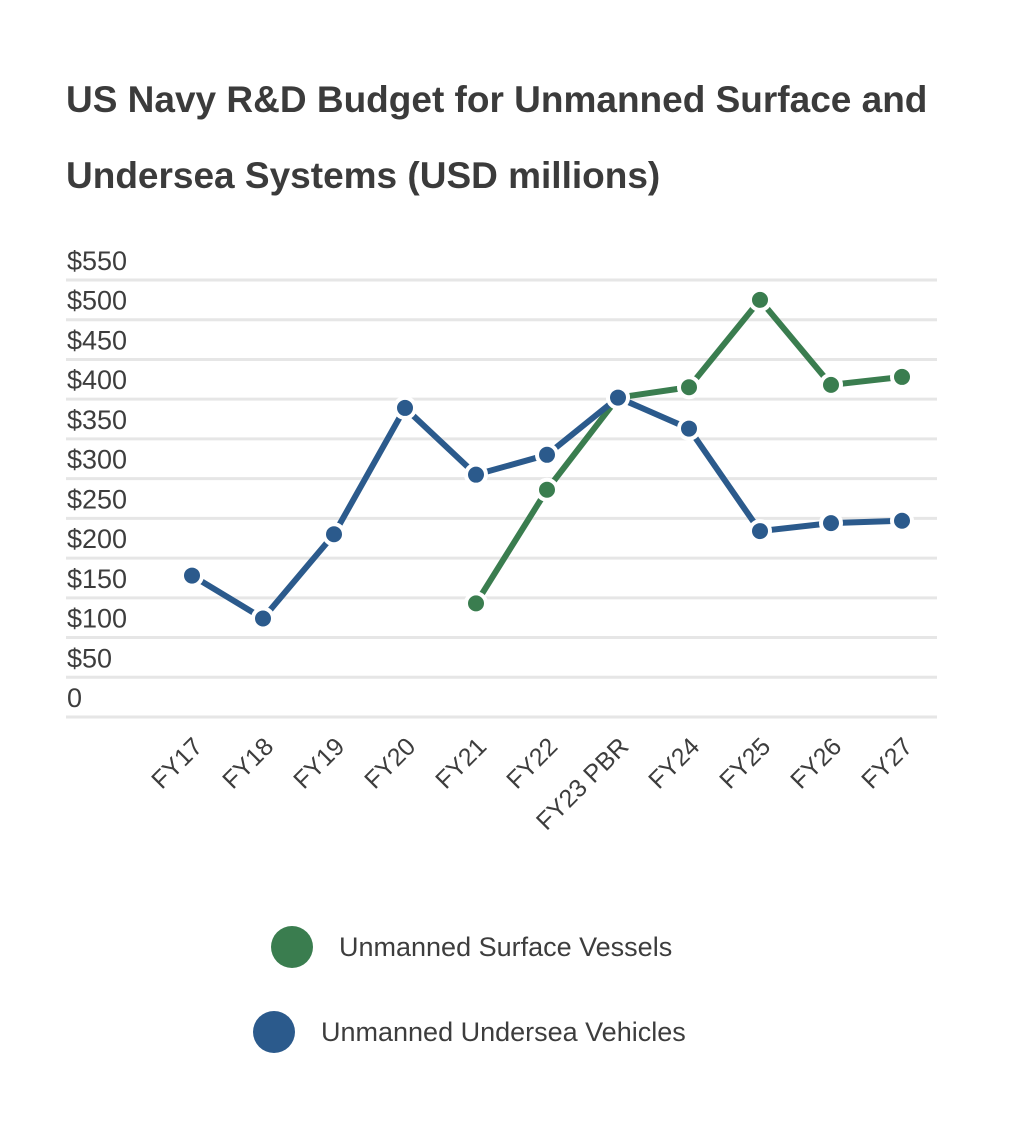 This screenshot has width=1024, height=1146. What do you see at coordinates (390, 763) in the screenshot?
I see `x-tick-label: FY20` at bounding box center [390, 763].